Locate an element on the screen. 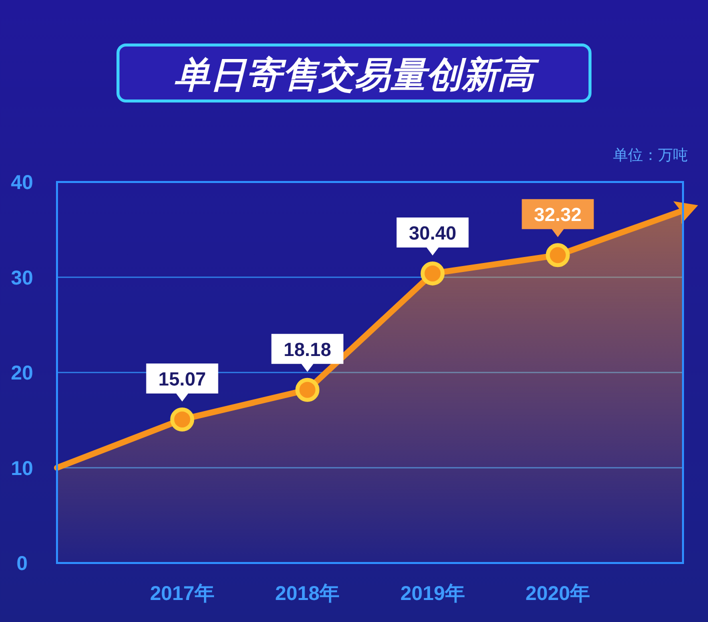 The image size is (708, 622). text: 单位：万吨 is located at coordinates (650, 155).